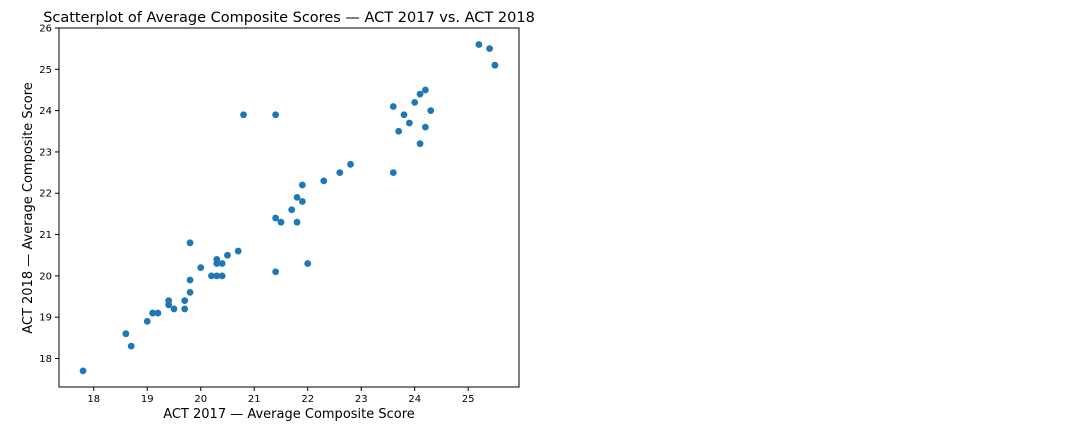  I want to click on y-tick-label: 18, so click(45, 359).